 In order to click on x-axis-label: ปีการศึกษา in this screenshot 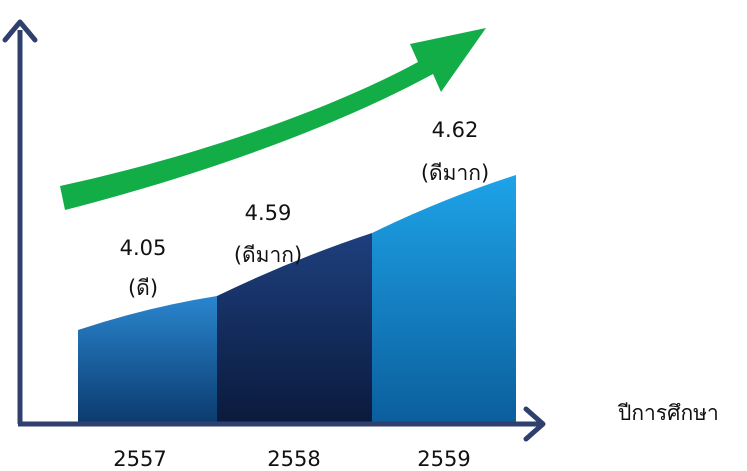, I will do `click(668, 413)`.